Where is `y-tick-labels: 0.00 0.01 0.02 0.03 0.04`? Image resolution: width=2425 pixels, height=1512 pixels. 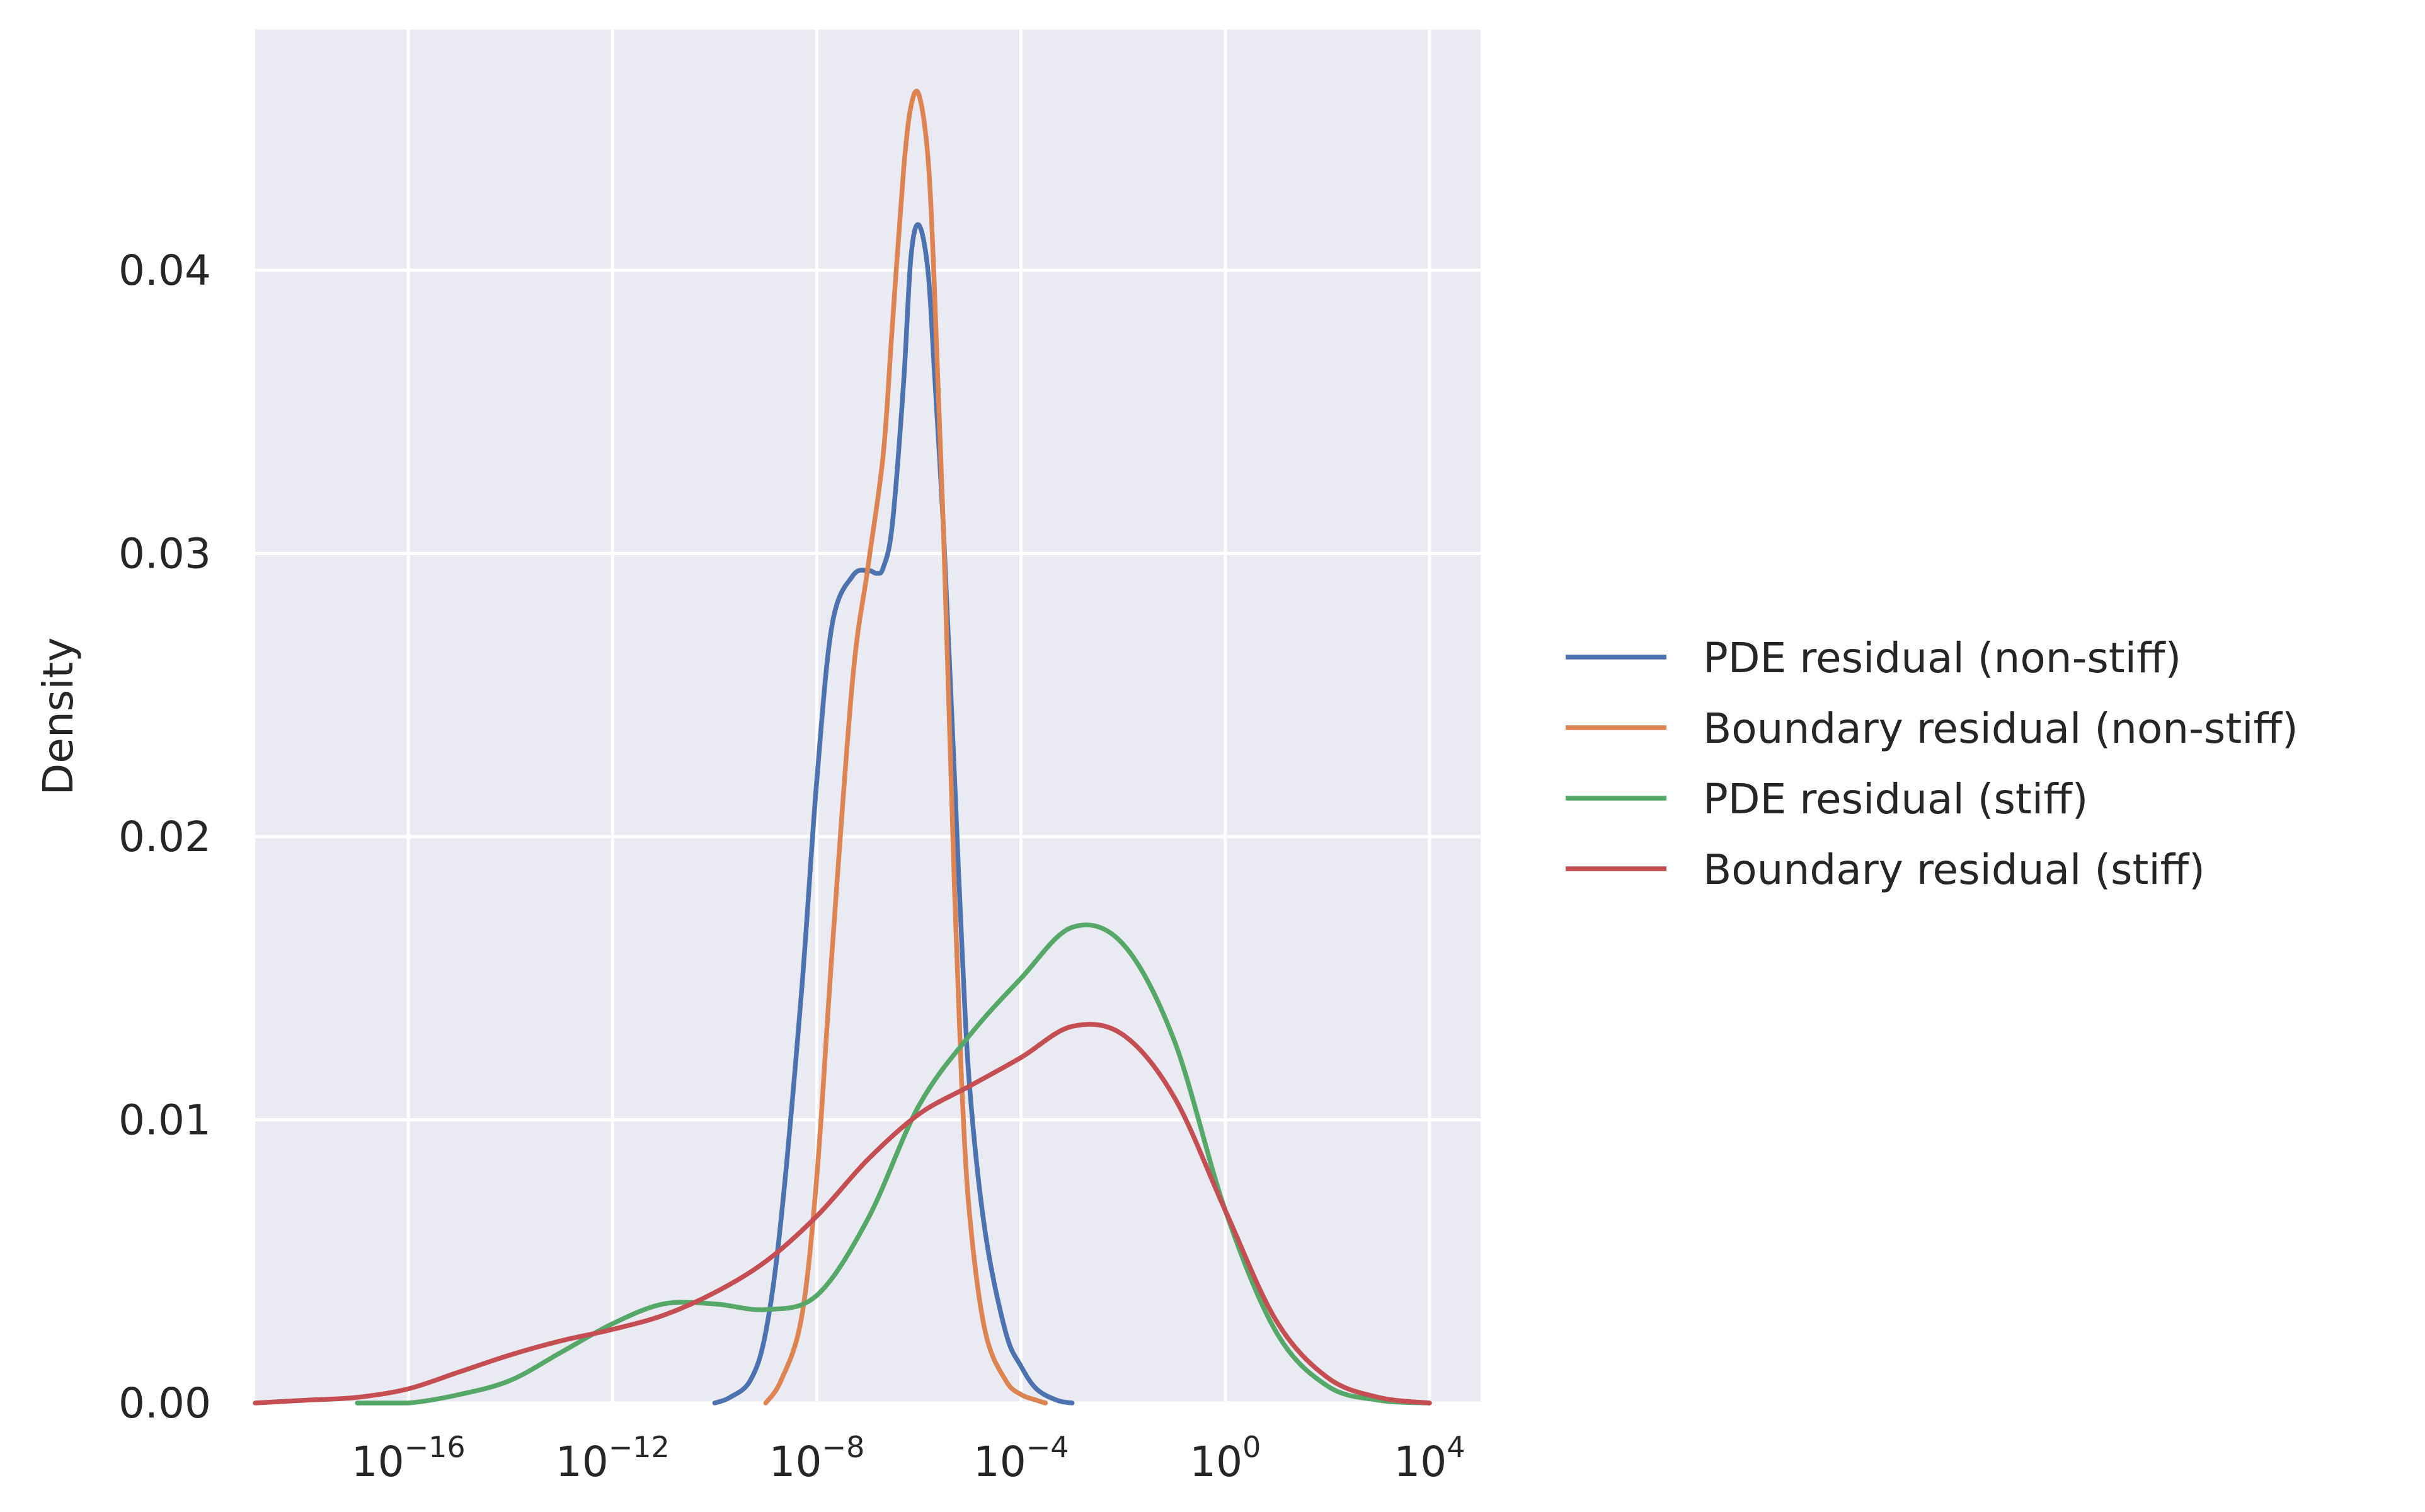 y-tick-labels: 0.00 0.01 0.02 0.03 0.04 is located at coordinates (164, 837).